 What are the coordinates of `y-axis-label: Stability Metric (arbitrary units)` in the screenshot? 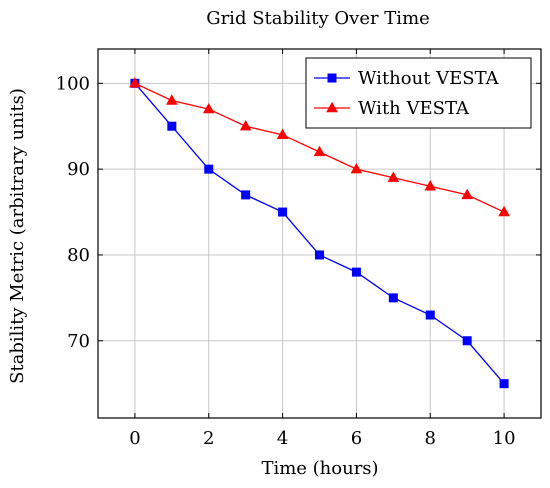 It's located at (17, 236).